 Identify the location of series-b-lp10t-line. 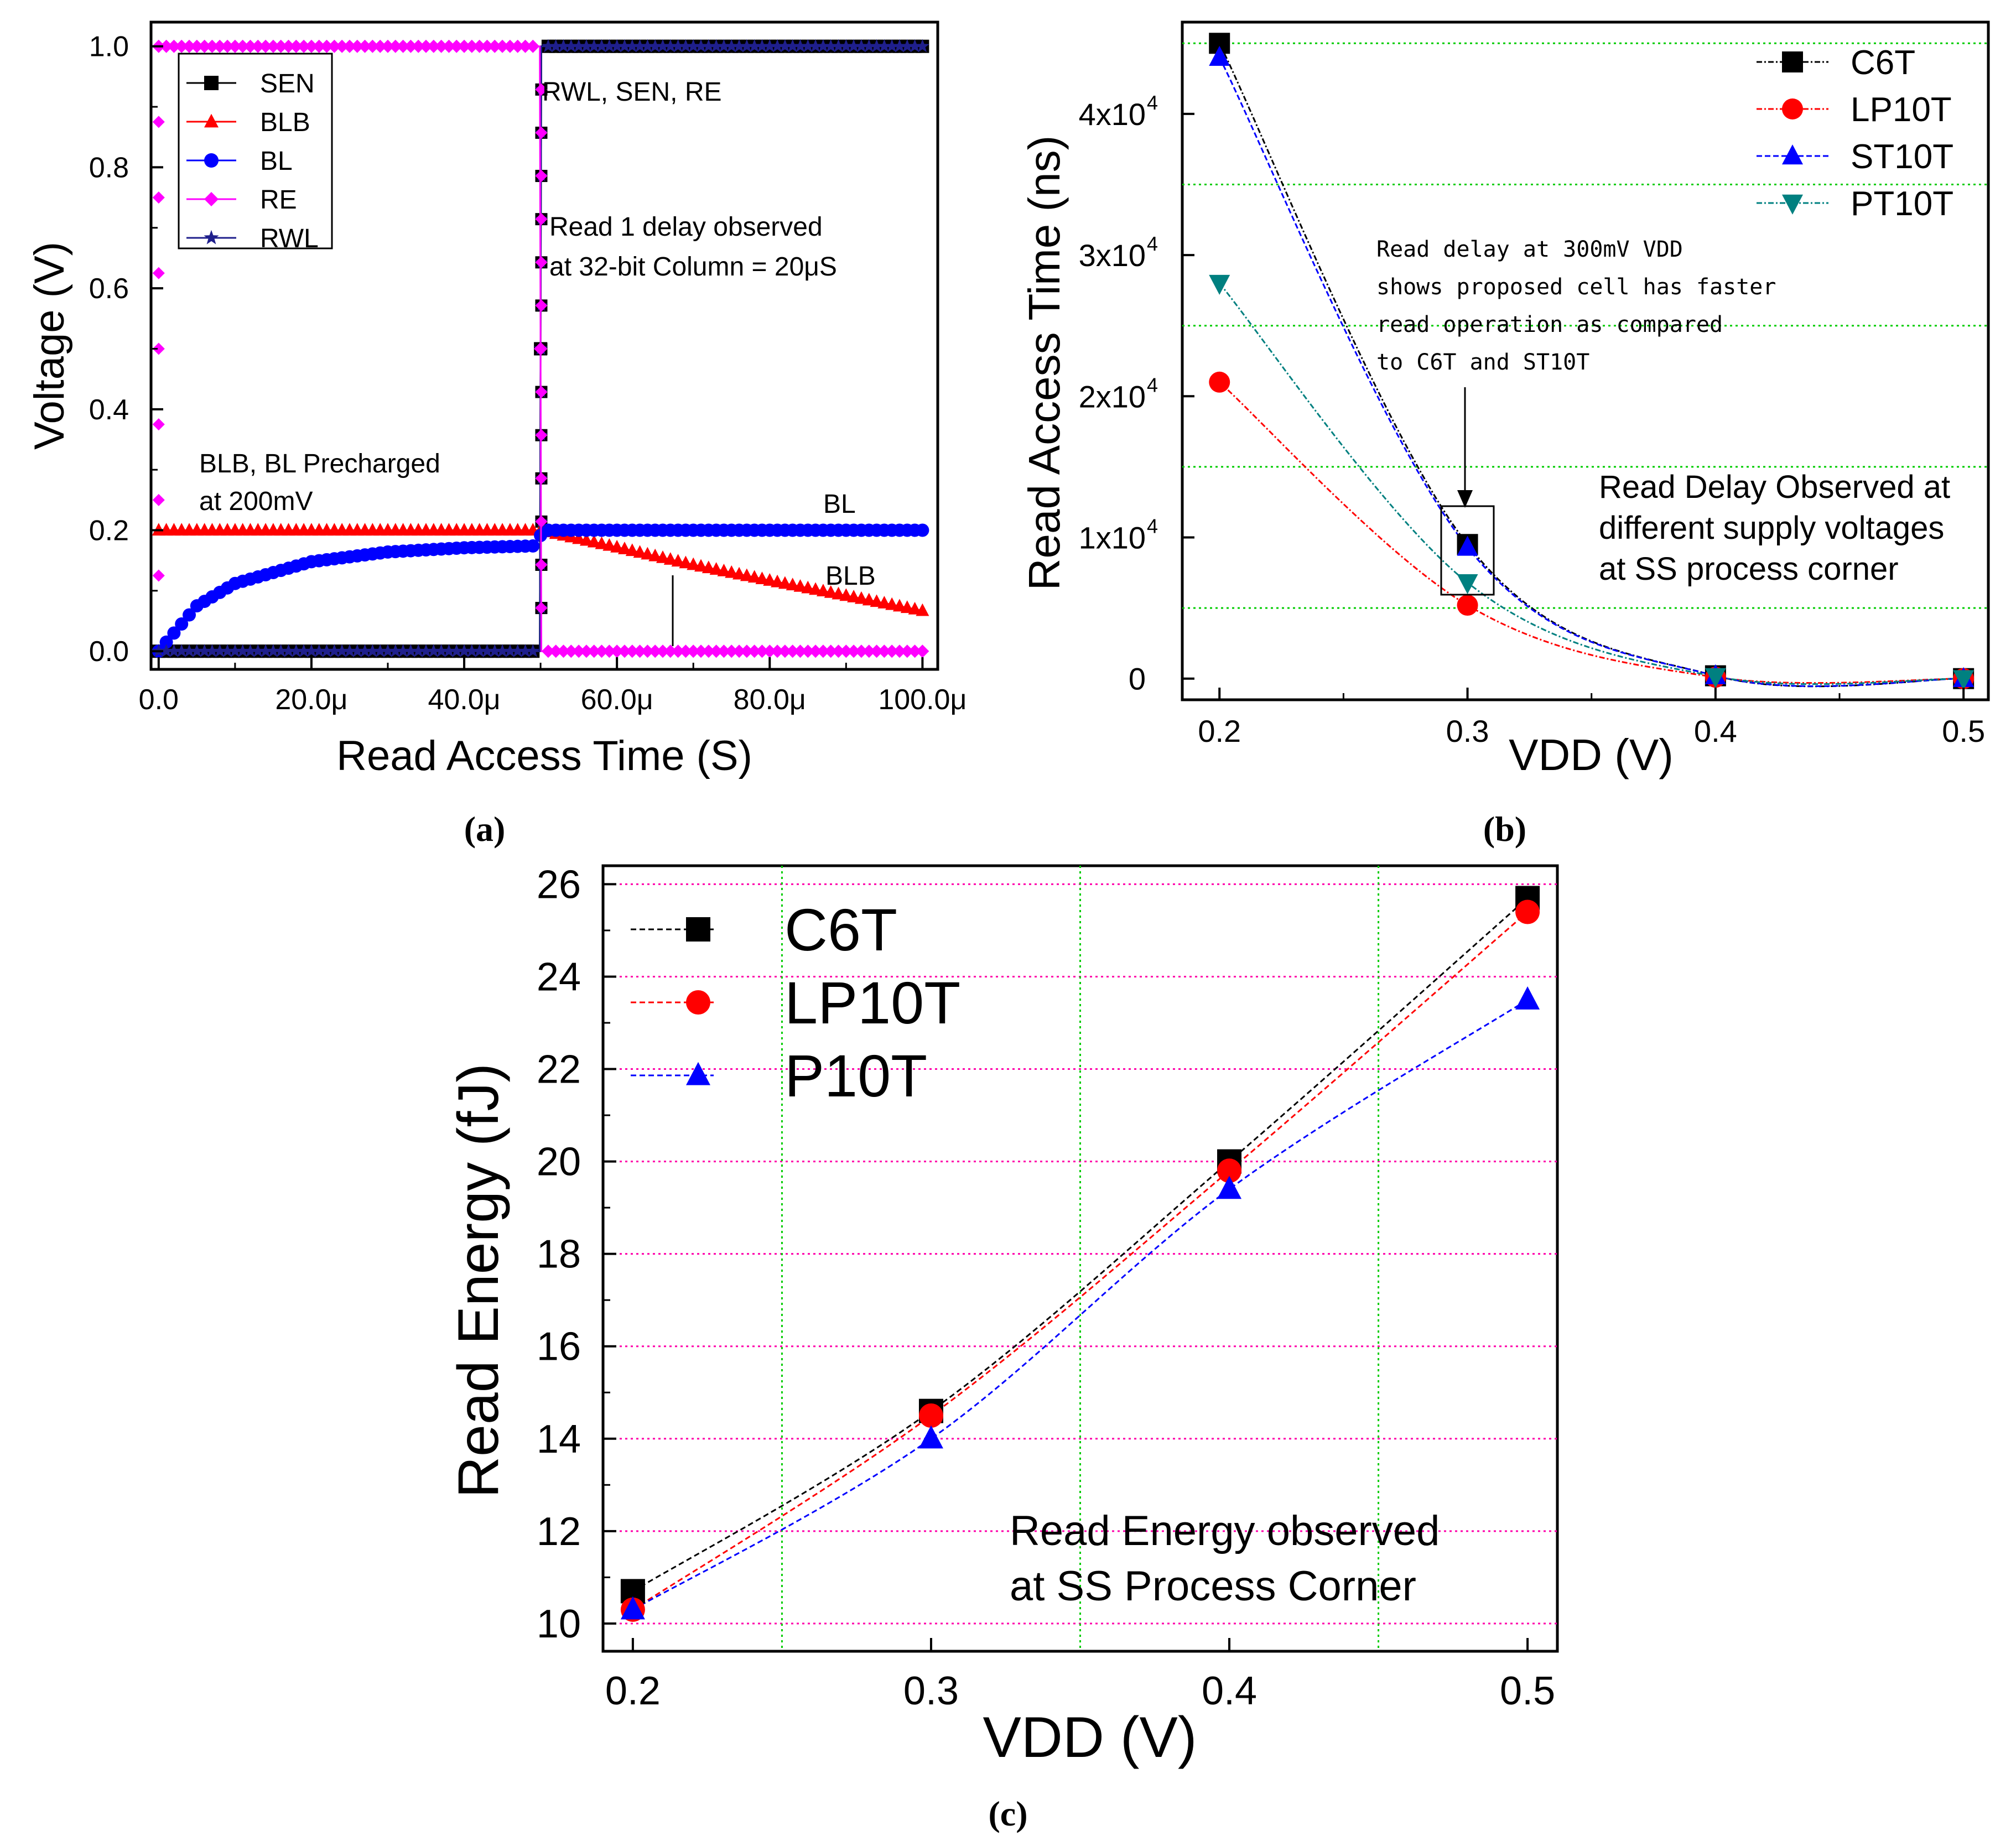
(1591, 532).